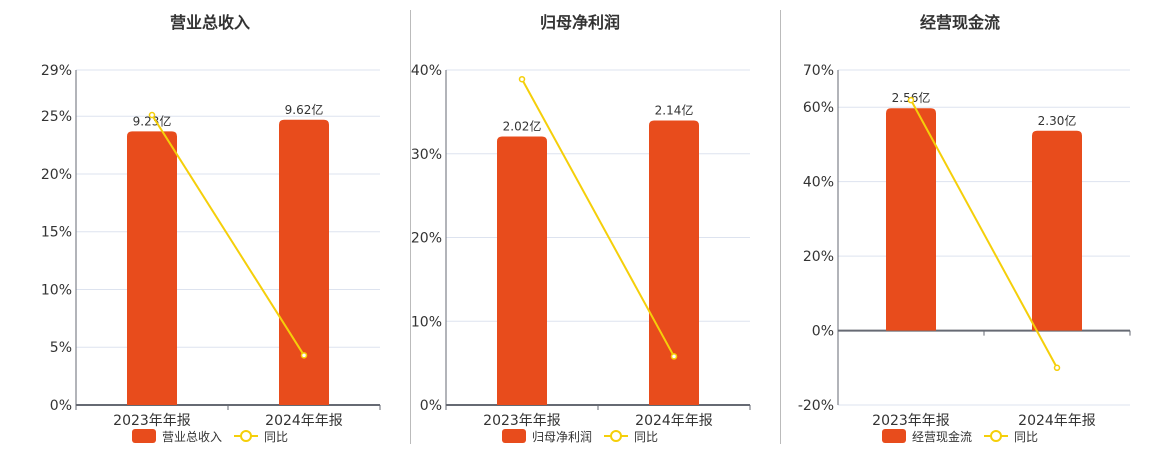  What do you see at coordinates (816, 406) in the screenshot?
I see `y-tick-label: -20%` at bounding box center [816, 406].